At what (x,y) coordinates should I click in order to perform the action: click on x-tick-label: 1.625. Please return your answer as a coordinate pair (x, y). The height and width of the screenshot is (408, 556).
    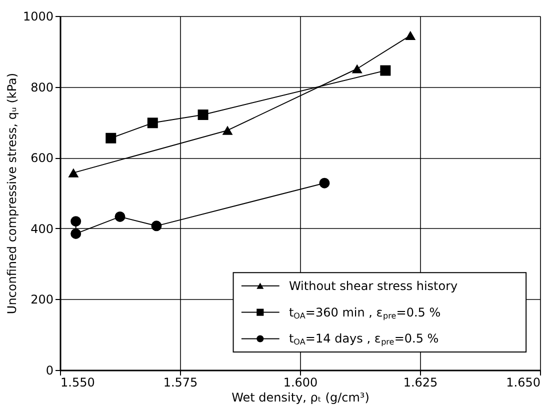
    Looking at the image, I should click on (420, 383).